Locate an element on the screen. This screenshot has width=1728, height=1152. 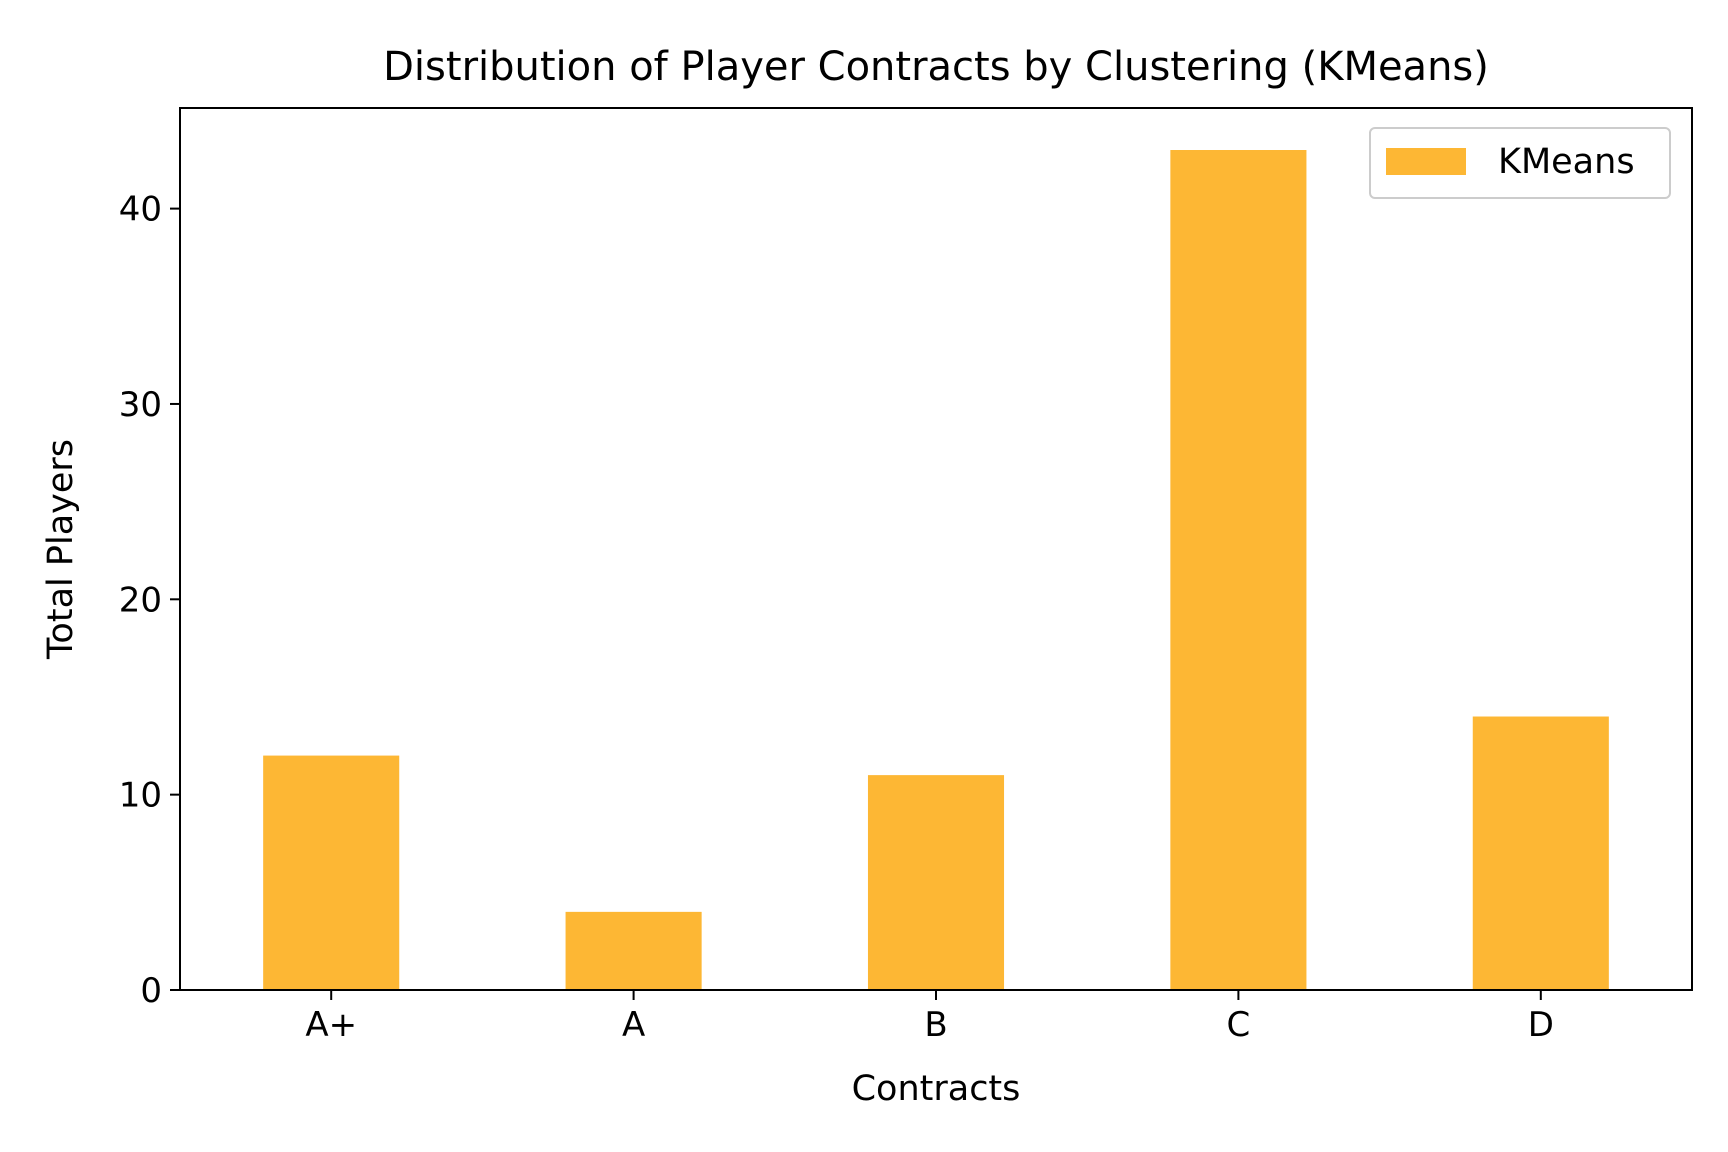
bar-a is located at coordinates (633, 950).